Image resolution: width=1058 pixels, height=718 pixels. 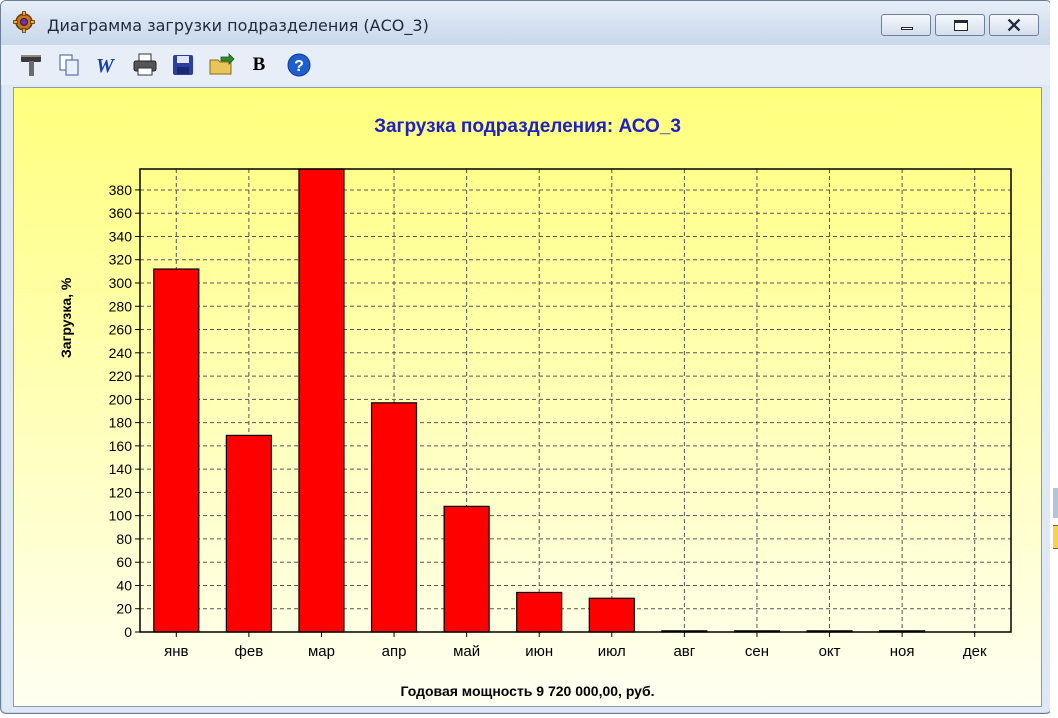 I want to click on chart-title: Загрузка подразделения: АСО_3, so click(x=527, y=126).